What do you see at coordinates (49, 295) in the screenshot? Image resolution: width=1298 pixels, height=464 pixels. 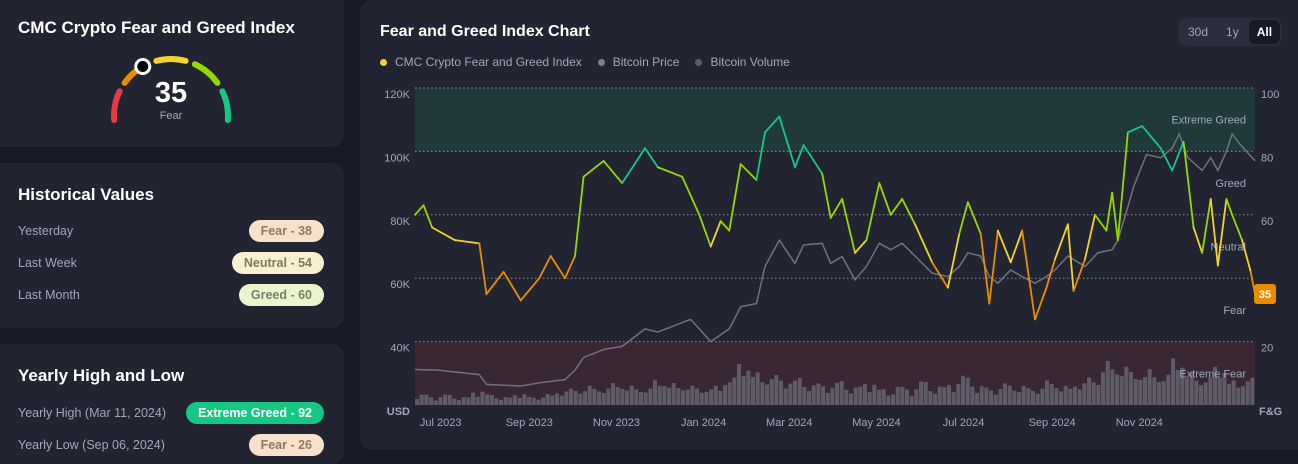 I see `row-label: Last Month` at bounding box center [49, 295].